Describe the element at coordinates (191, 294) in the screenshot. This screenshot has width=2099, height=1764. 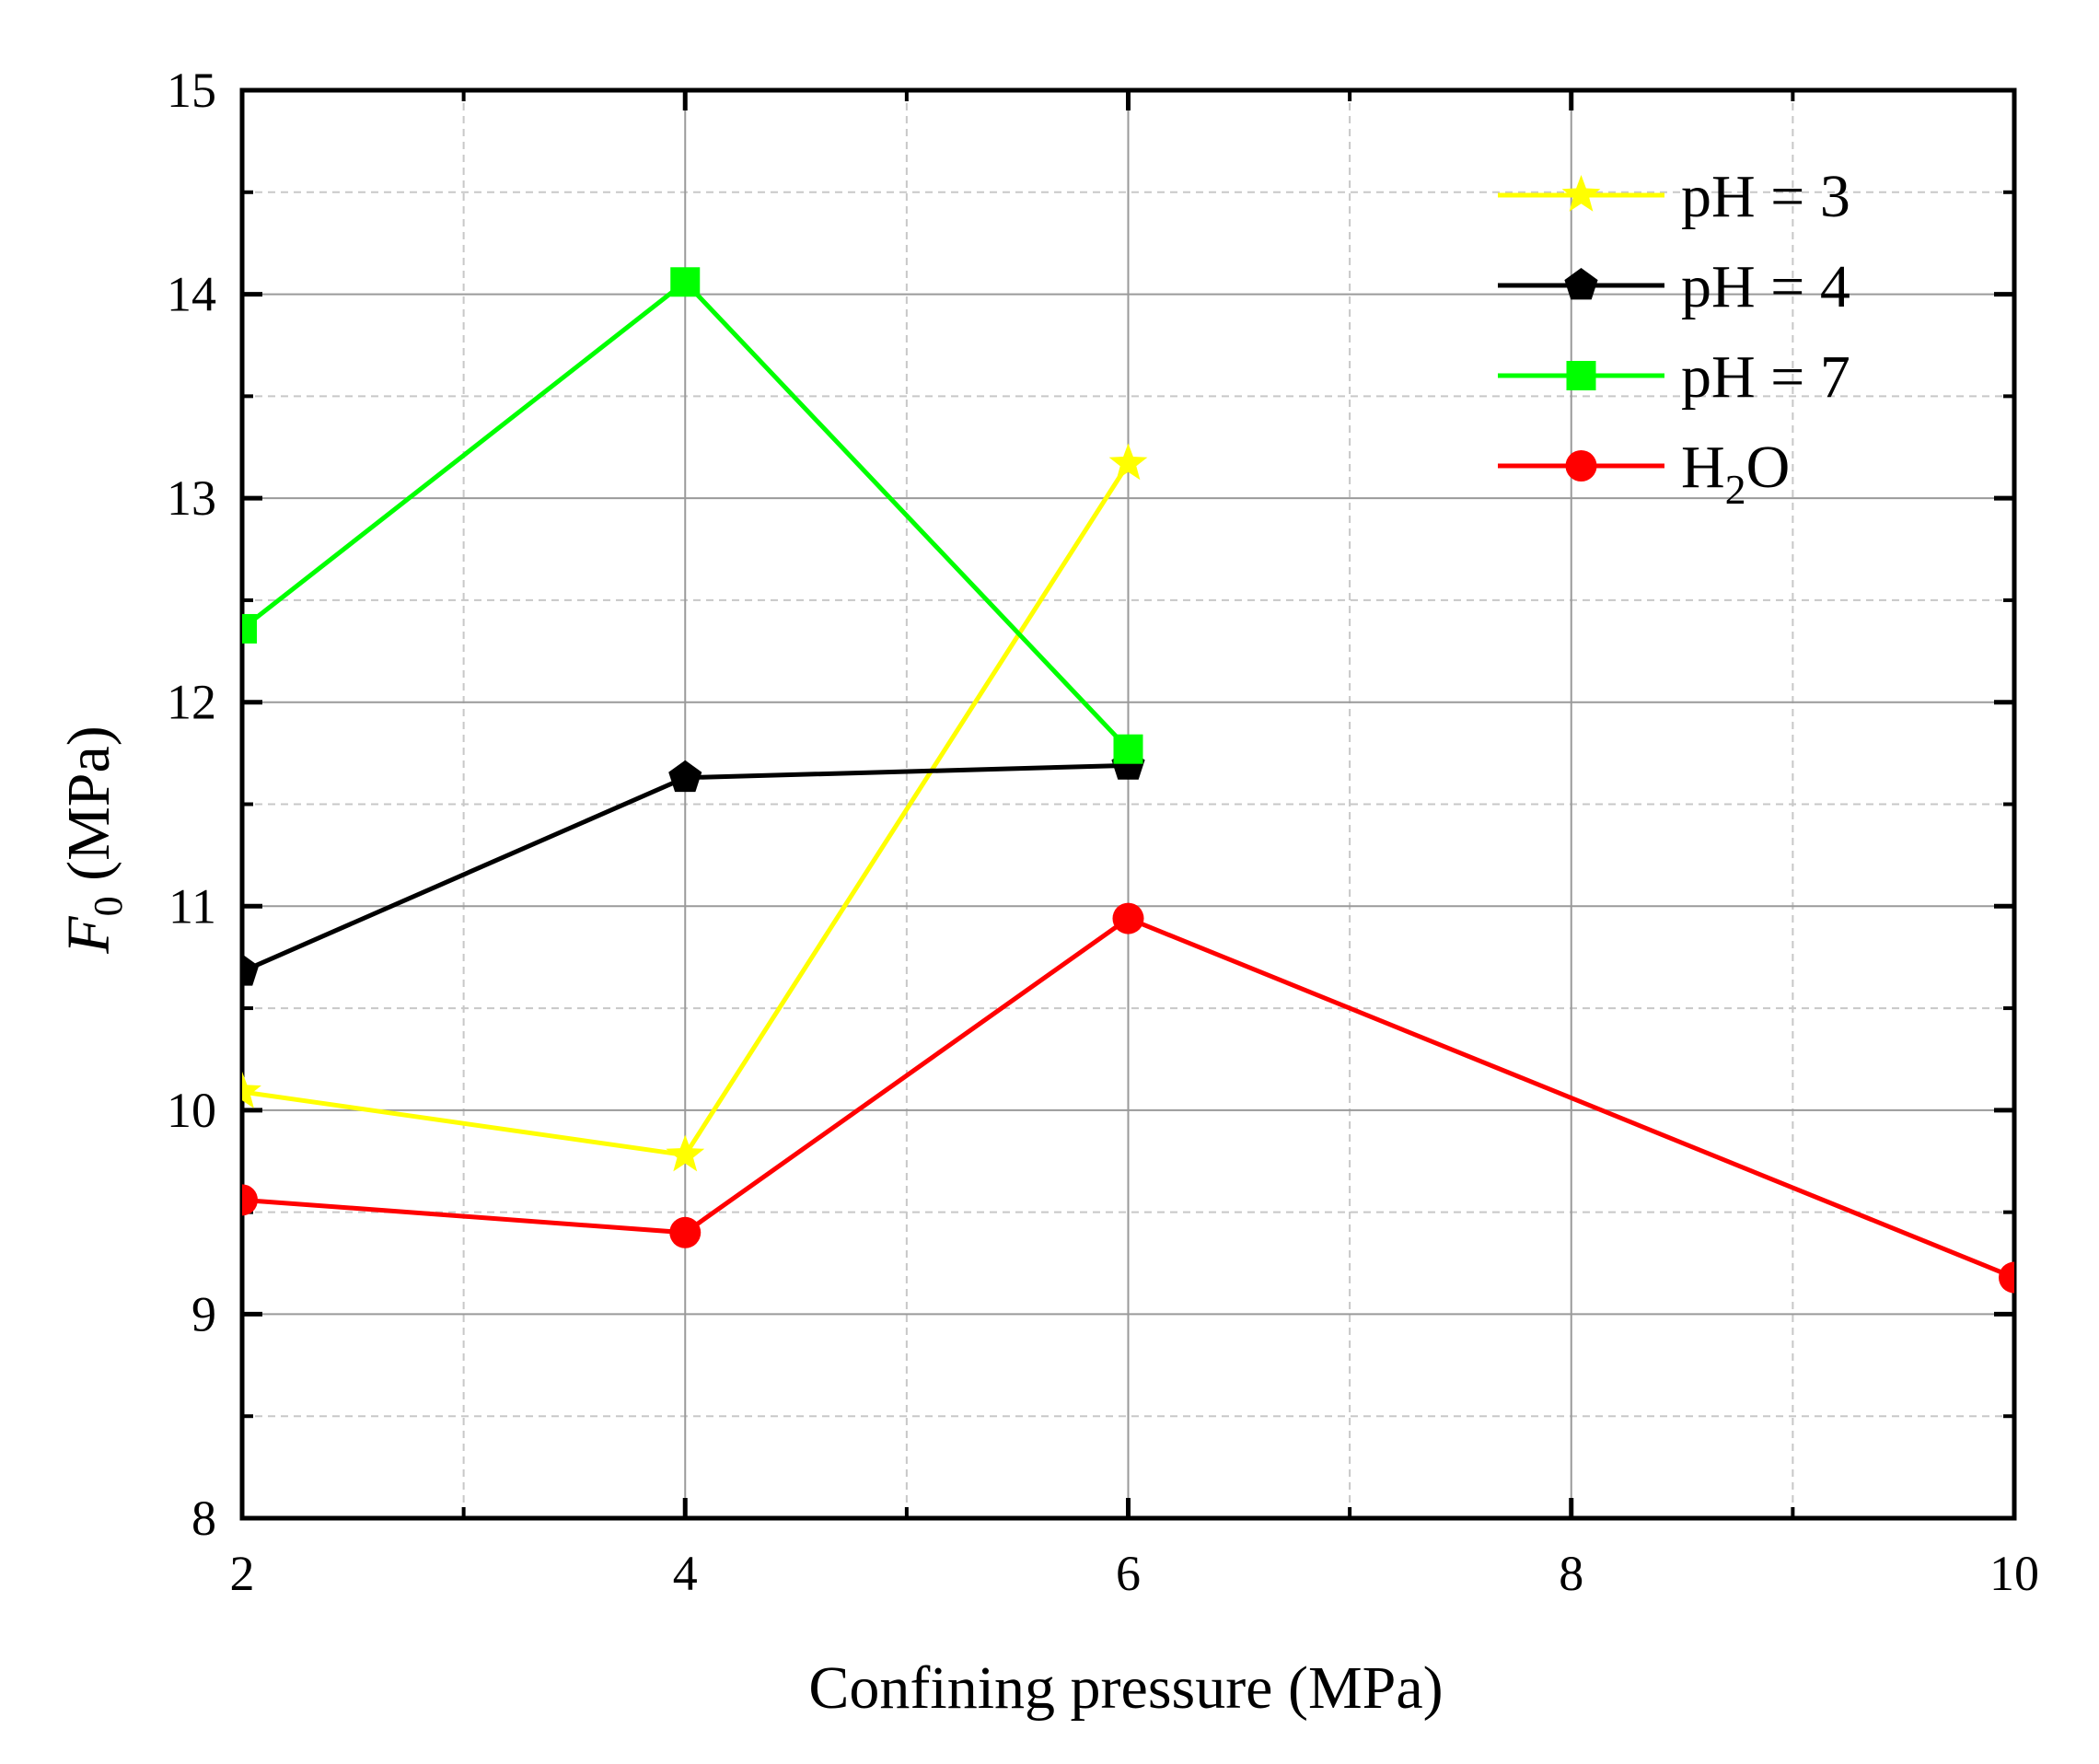
I see `y-tick-label: 14` at that location.